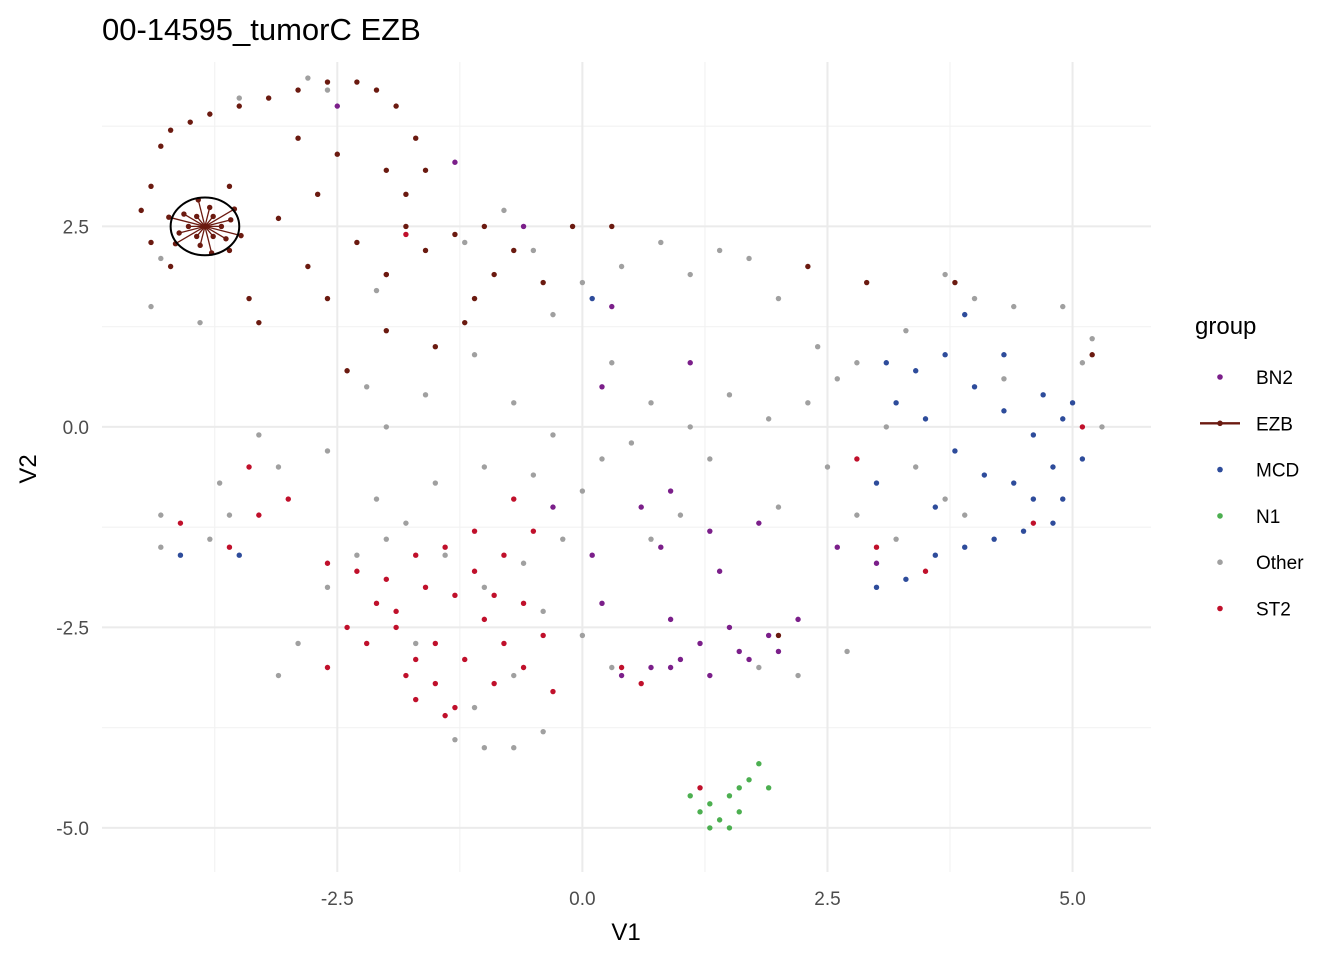 The image size is (1344, 960). Describe the element at coordinates (261, 29) in the screenshot. I see `chart-title: 00-14595_tumorC EZB` at that location.